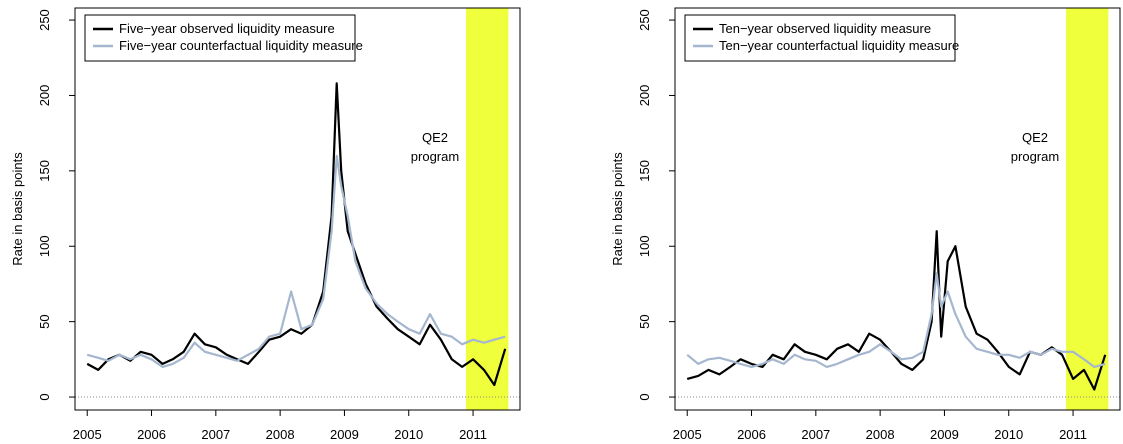 The width and height of the screenshot is (1123, 444). I want to click on legend-label: Five−year observed liquidity measure, so click(227, 28).